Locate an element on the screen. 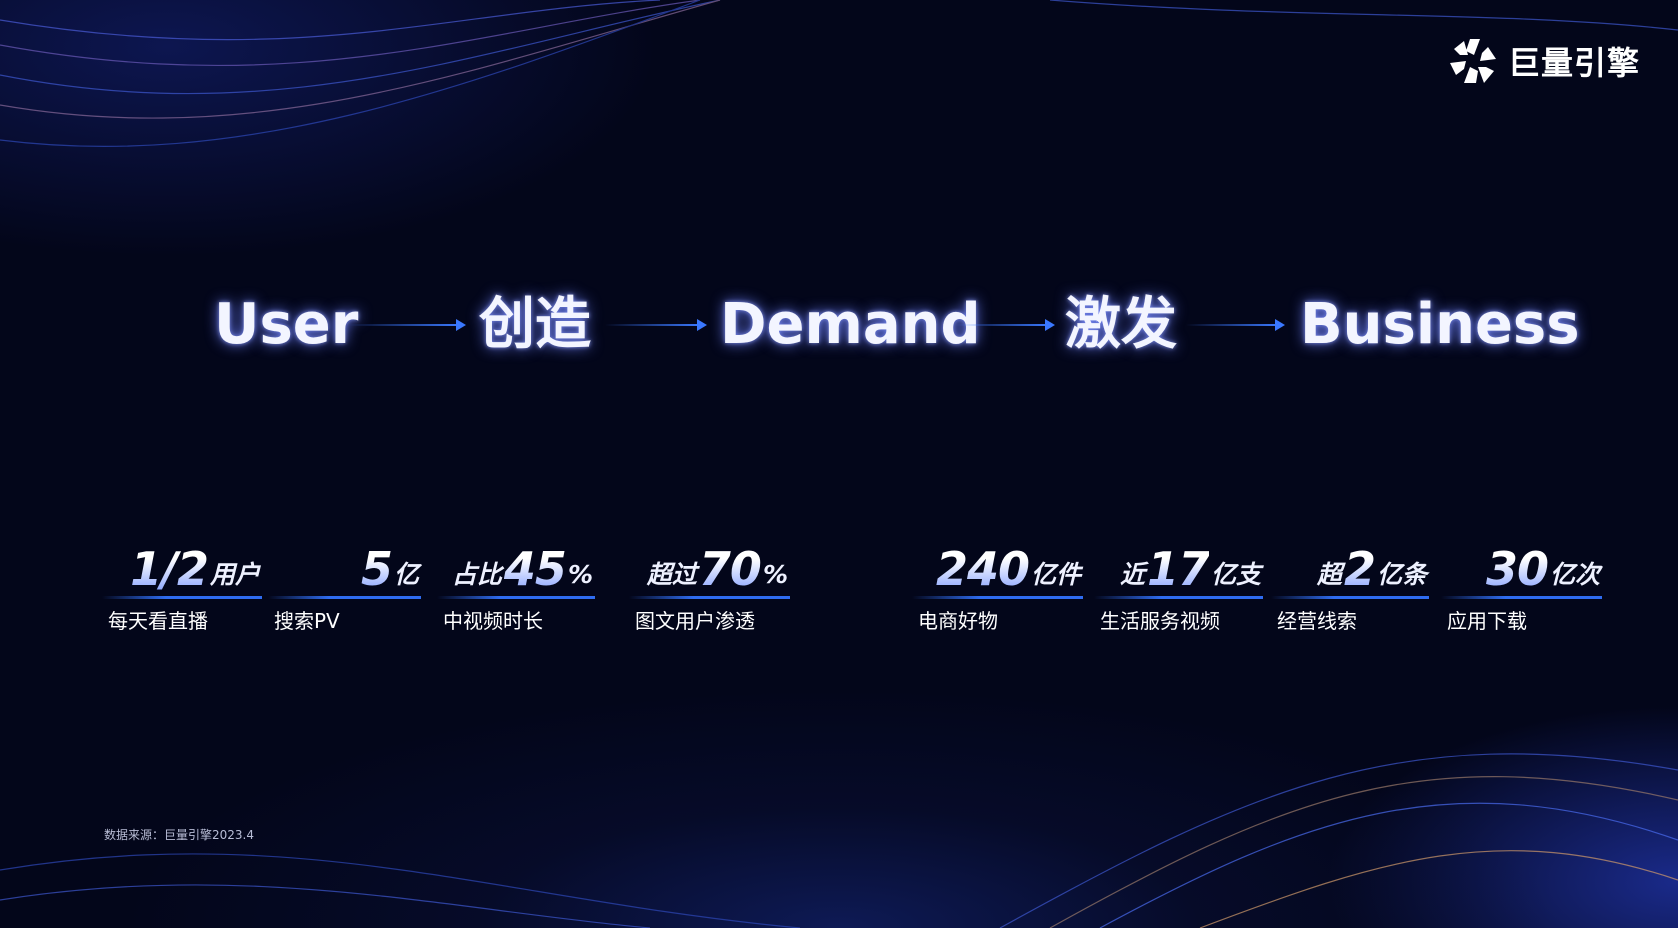 The width and height of the screenshot is (1678, 928). stat-suffix: 亿件 is located at coordinates (1055, 574).